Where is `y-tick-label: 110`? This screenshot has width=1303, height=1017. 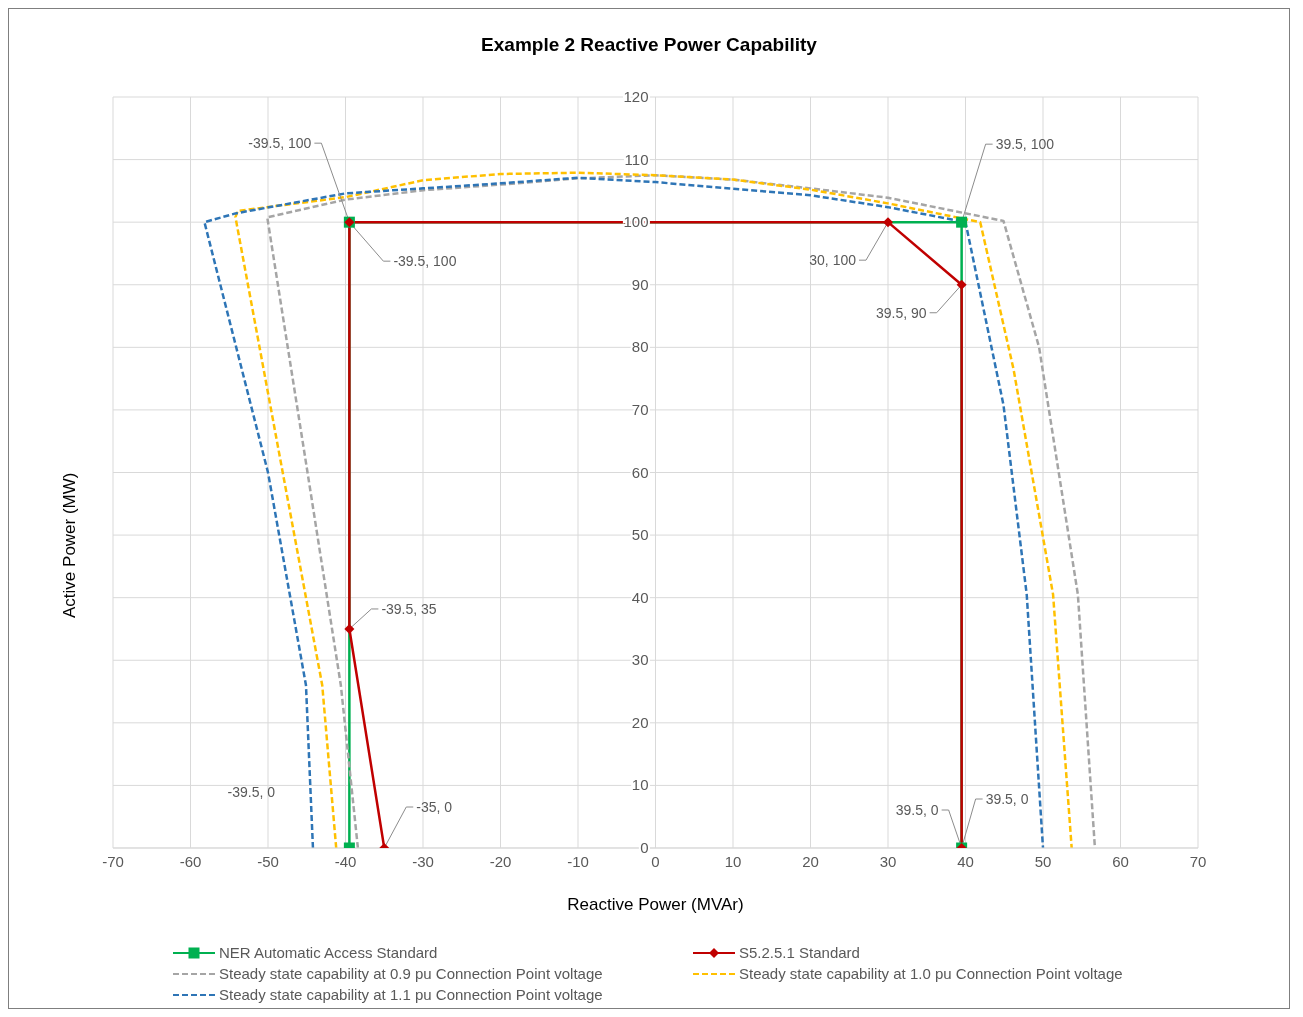
y-tick-label: 110 is located at coordinates (636, 159).